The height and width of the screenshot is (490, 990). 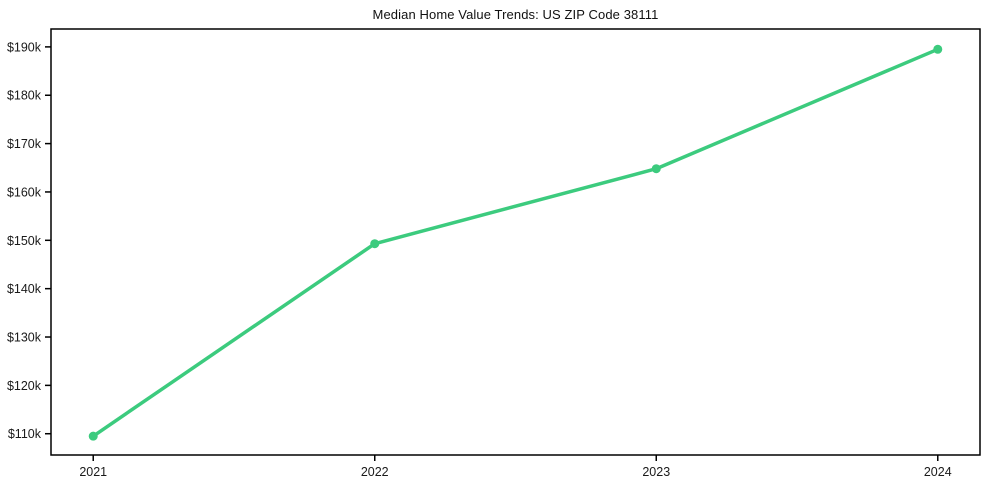 I want to click on x-axis-tick-label: 2023, so click(x=656, y=472).